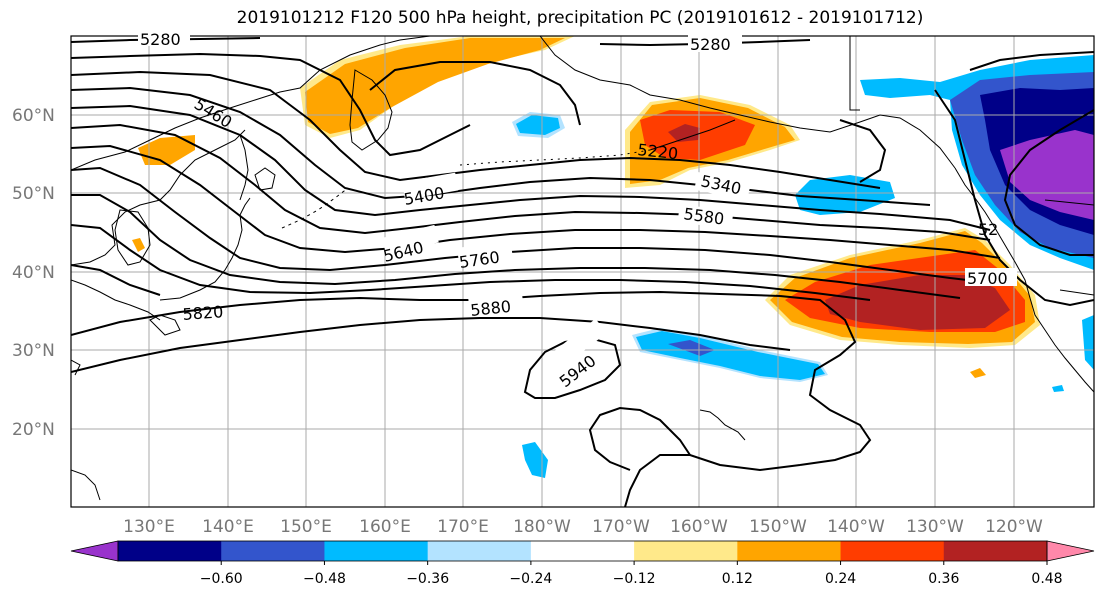 The height and width of the screenshot is (601, 1105). Describe the element at coordinates (205, 249) in the screenshot. I see `coastline-japan` at that location.